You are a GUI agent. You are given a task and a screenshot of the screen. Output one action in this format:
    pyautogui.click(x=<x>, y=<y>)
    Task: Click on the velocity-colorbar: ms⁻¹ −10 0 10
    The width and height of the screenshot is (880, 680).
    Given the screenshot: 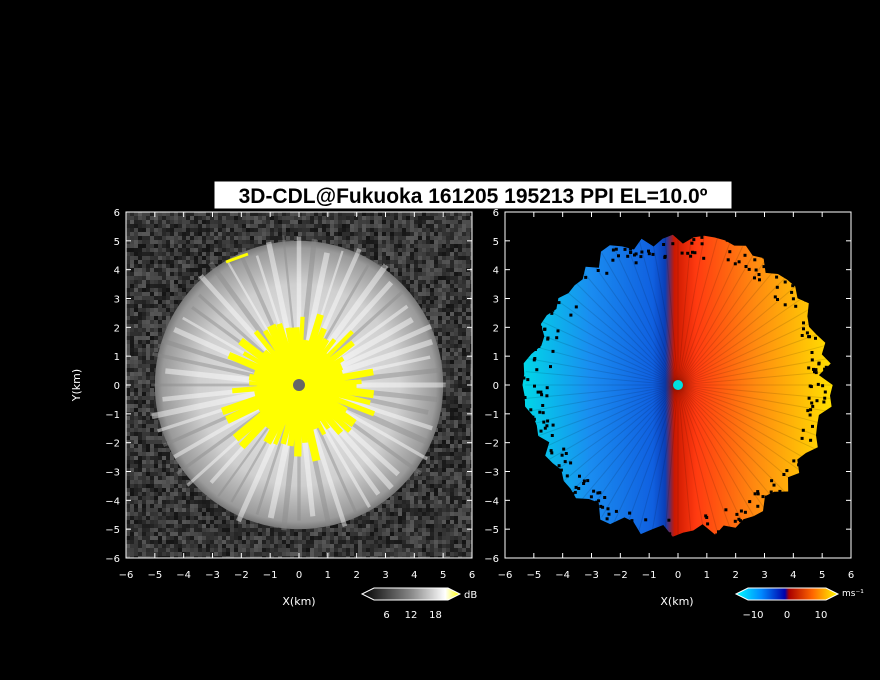 What is the action you would take?
    pyautogui.click(x=799, y=604)
    